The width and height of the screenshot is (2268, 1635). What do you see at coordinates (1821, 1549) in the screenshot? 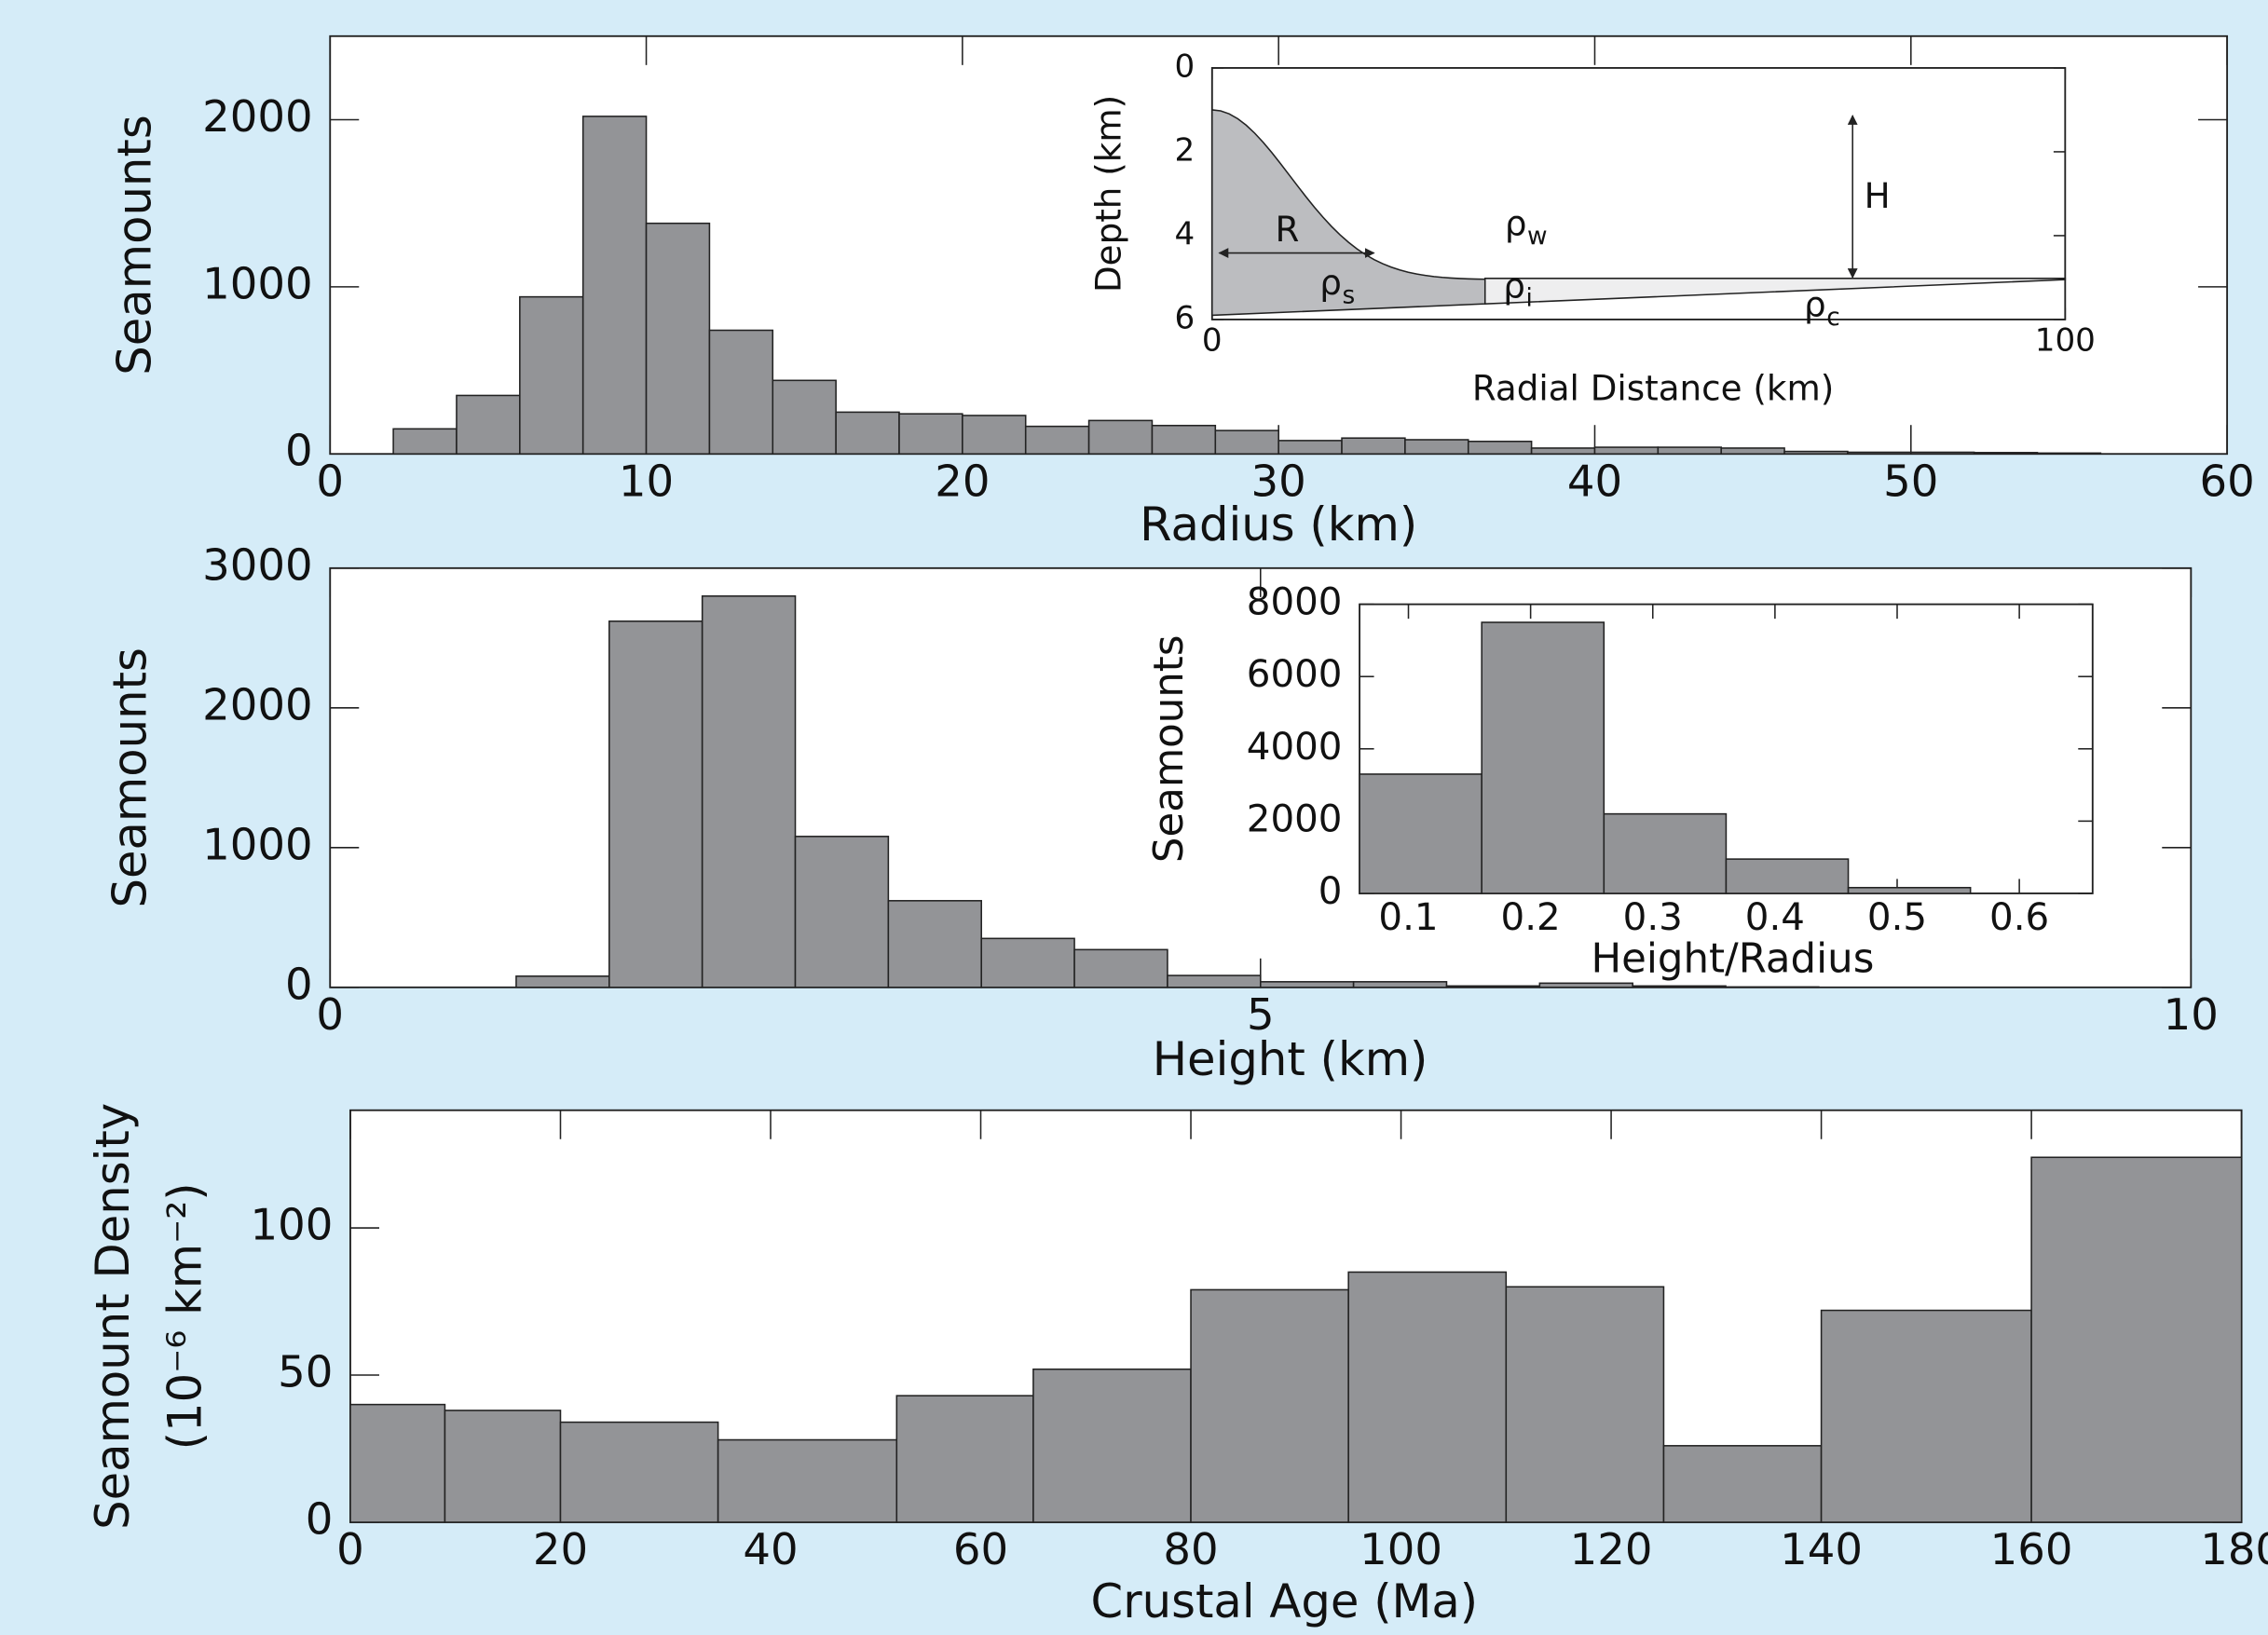
I see `x-tick-label: 140` at bounding box center [1821, 1549].